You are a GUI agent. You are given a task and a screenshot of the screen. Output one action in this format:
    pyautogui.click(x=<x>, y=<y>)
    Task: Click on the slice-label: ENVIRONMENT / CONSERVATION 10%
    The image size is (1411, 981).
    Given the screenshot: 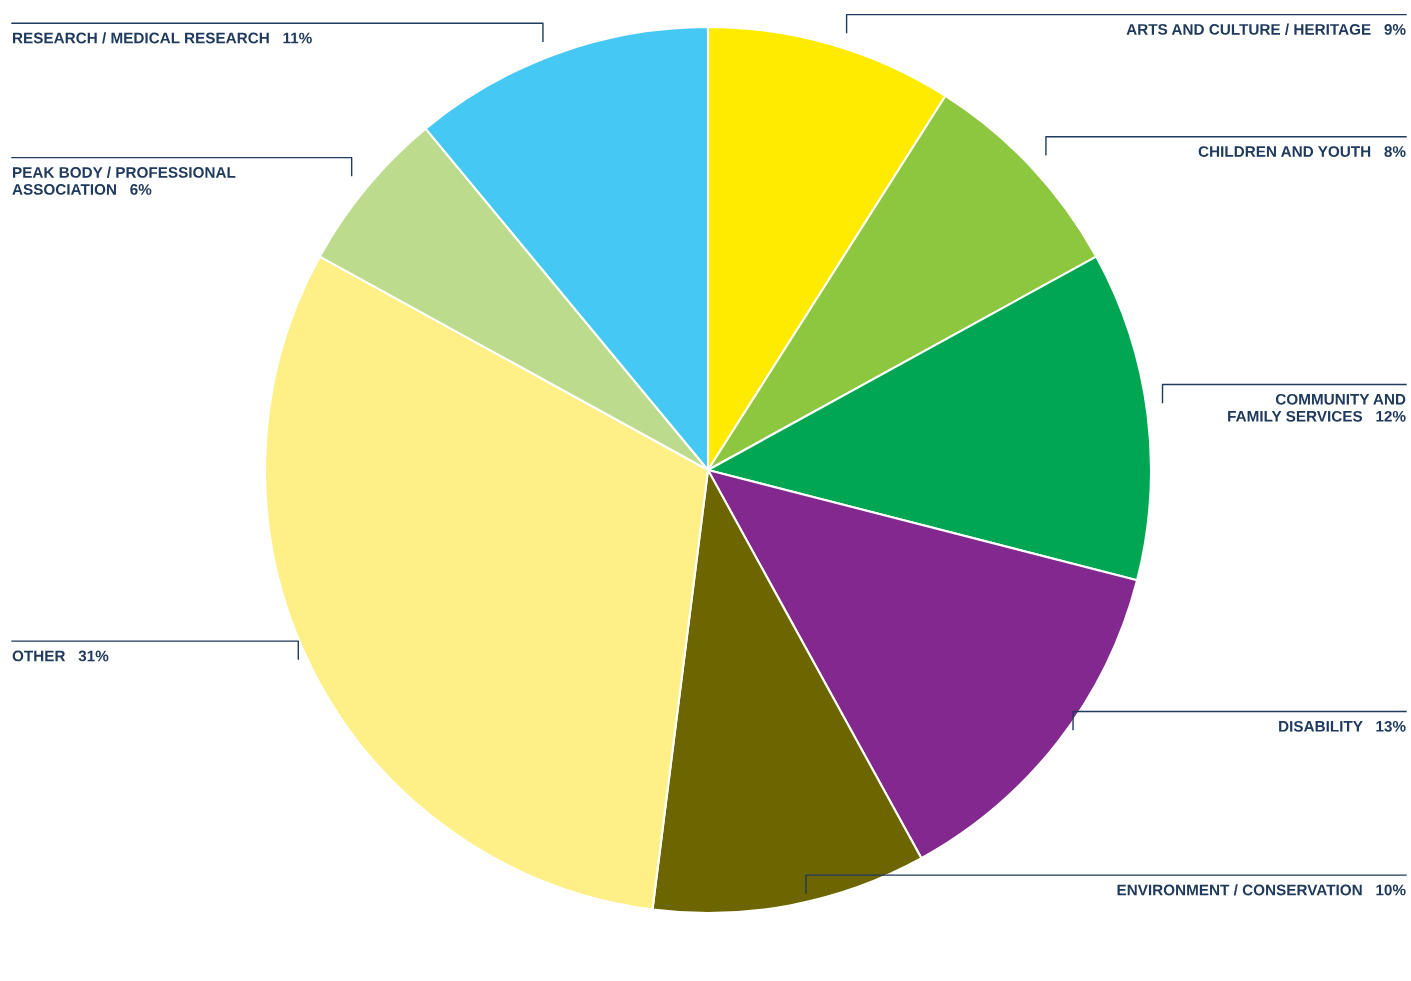 What is the action you would take?
    pyautogui.click(x=1261, y=890)
    